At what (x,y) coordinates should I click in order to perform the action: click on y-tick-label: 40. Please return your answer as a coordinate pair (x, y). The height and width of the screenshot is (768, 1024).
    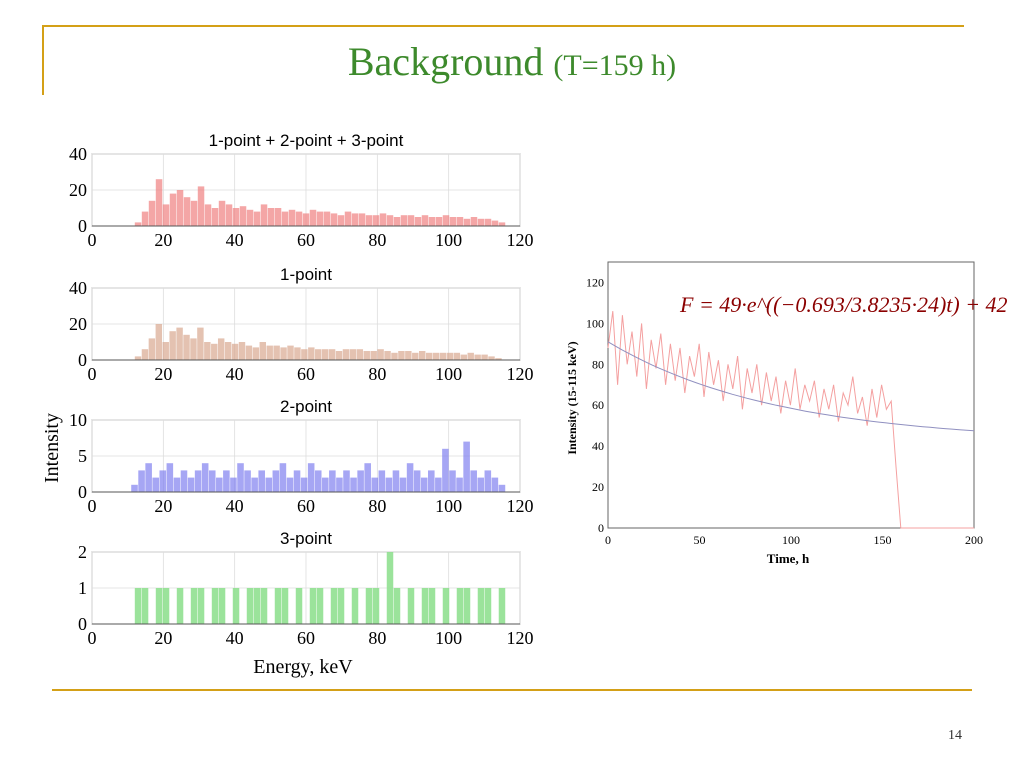
    Looking at the image, I should click on (78, 154).